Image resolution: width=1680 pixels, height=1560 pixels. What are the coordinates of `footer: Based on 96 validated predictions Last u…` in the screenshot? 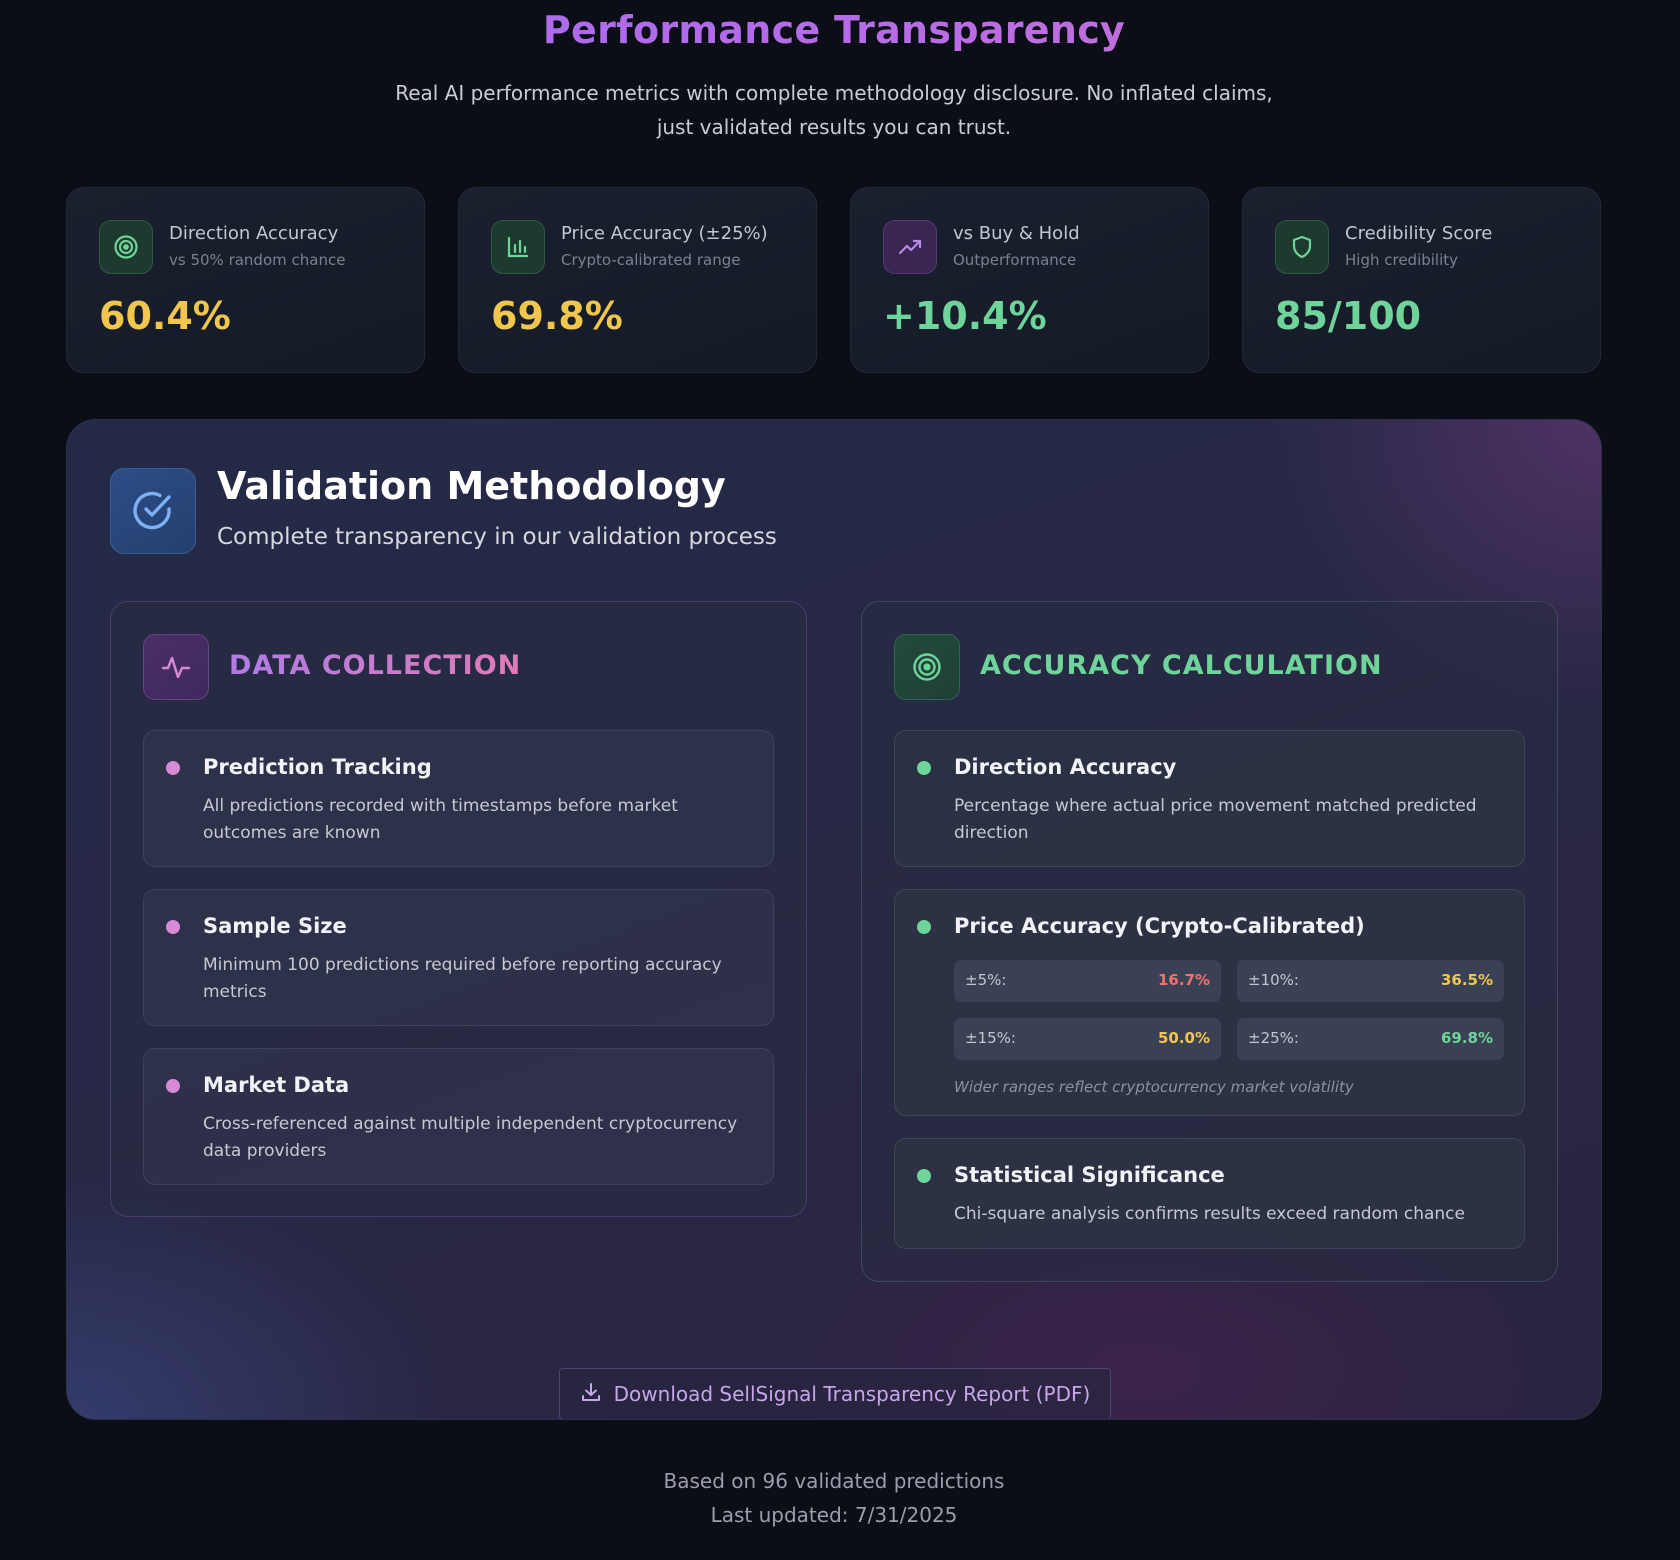 It's located at (834, 1498).